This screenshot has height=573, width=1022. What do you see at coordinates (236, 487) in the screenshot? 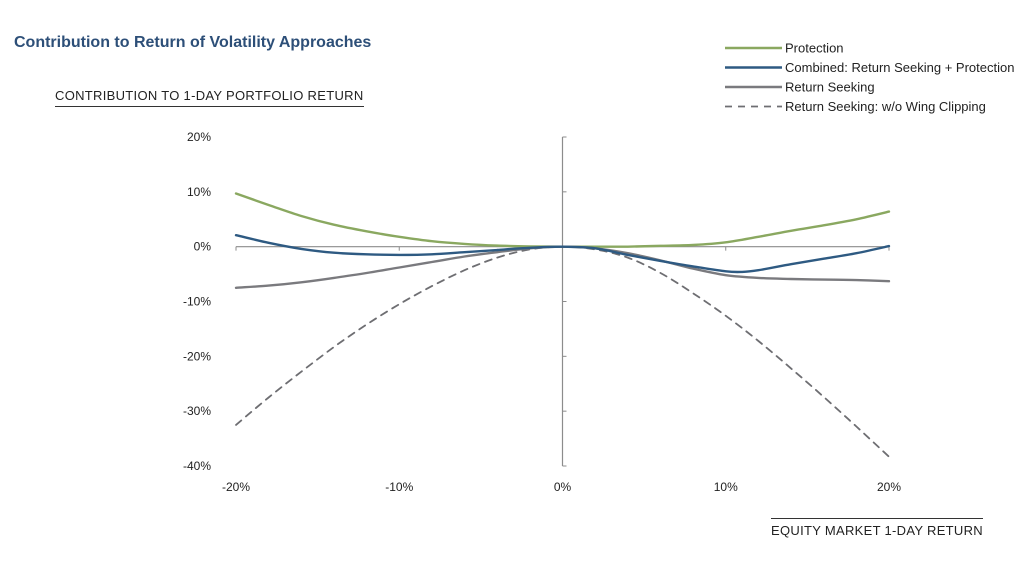
I see `x-tick-label: -20%` at bounding box center [236, 487].